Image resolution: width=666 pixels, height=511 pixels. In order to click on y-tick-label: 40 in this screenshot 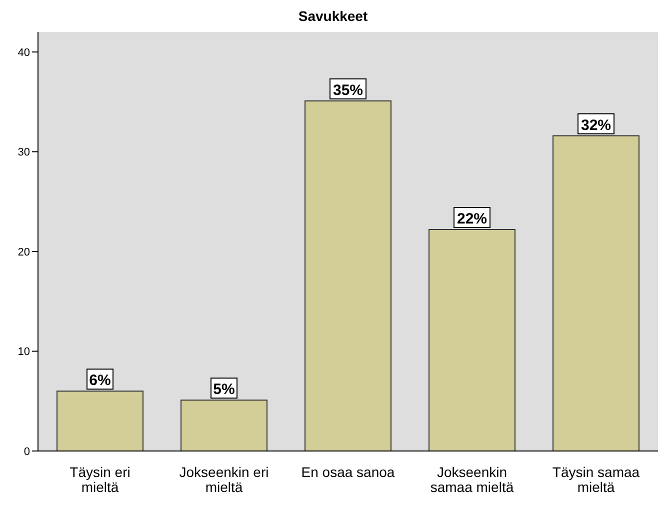, I will do `click(24, 52)`.